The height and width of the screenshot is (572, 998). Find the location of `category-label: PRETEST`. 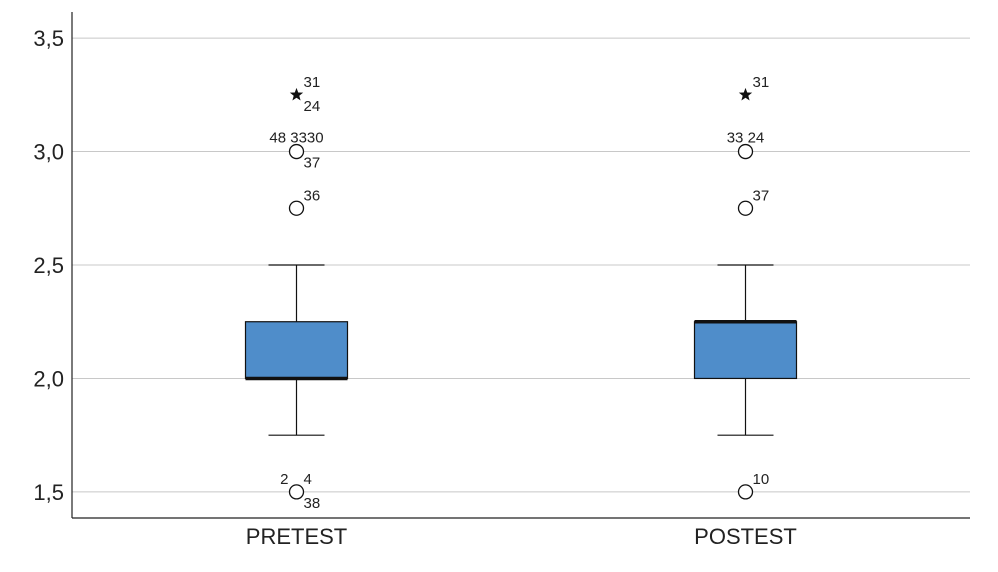

category-label: PRETEST is located at coordinates (296, 536).